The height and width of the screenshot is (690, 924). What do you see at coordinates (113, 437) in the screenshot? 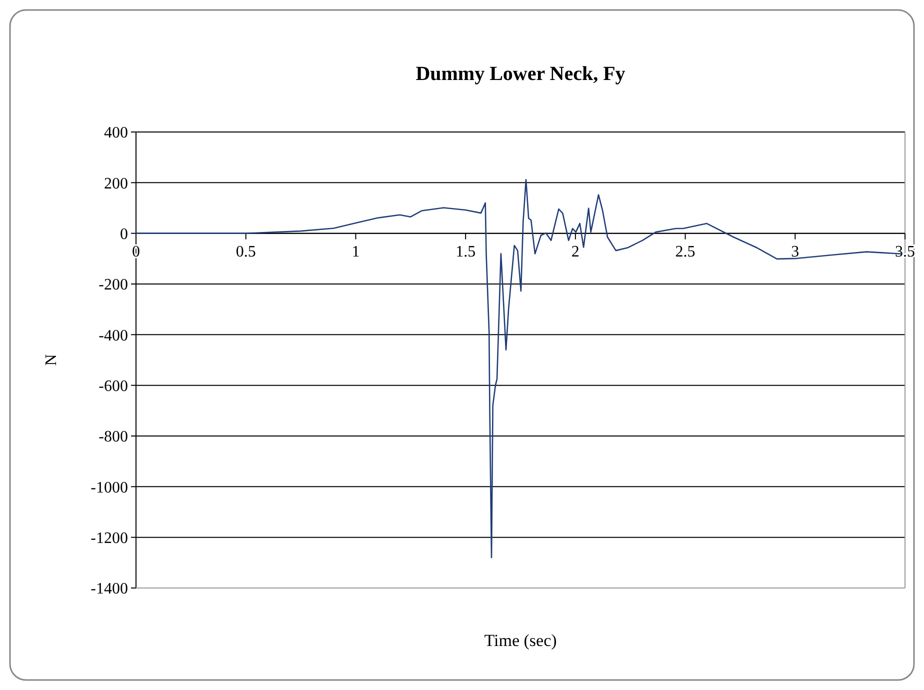
I see `y-tick-label: -800` at bounding box center [113, 437].